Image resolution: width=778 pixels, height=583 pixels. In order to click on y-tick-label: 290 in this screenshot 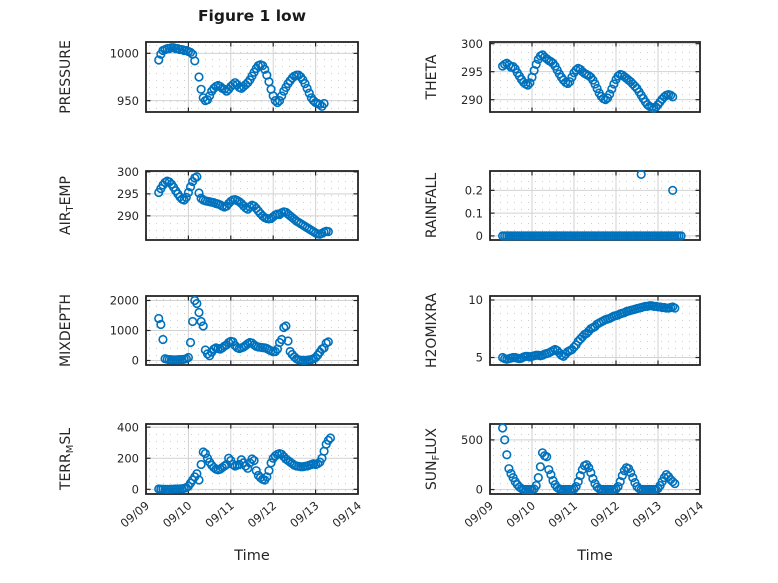, I will do `click(128, 216)`.